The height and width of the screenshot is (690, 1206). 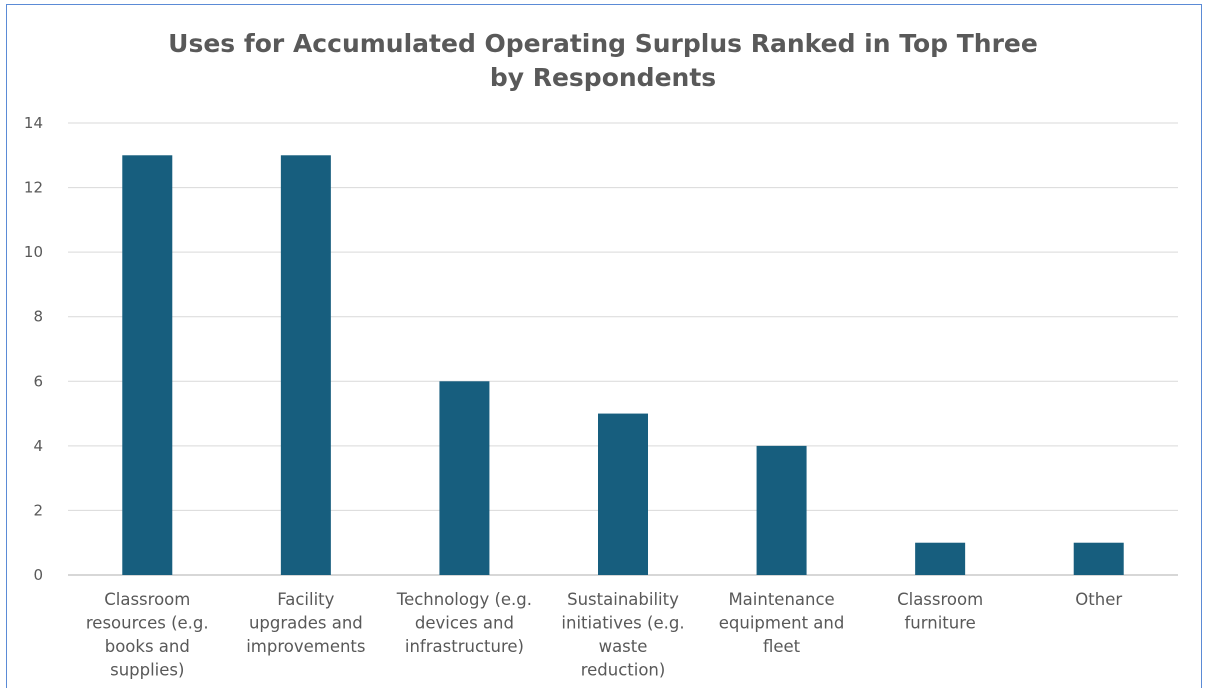 I want to click on y-tick-label: 10, so click(x=33, y=252).